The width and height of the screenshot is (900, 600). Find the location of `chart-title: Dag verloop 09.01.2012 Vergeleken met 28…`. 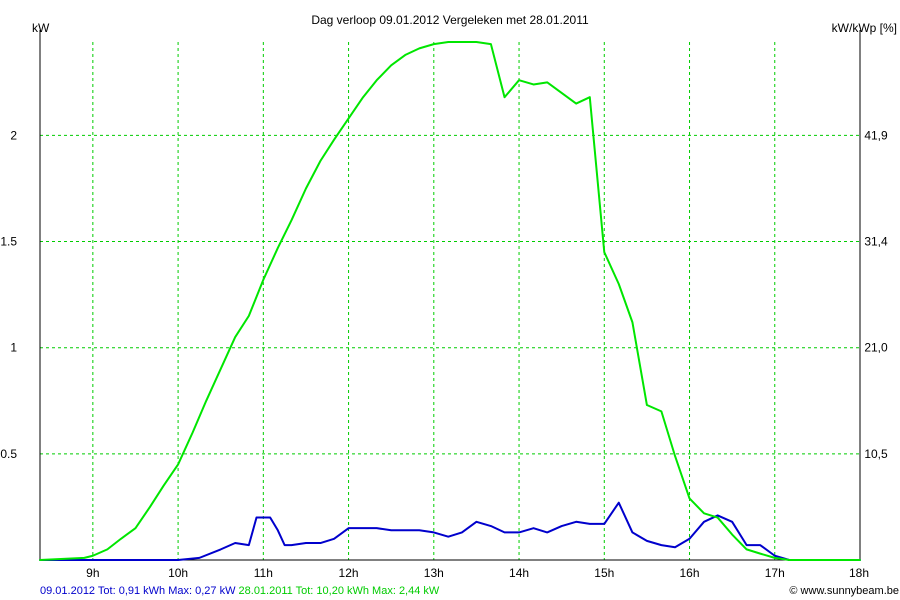

chart-title: Dag verloop 09.01.2012 Vergeleken met 28… is located at coordinates (450, 20).